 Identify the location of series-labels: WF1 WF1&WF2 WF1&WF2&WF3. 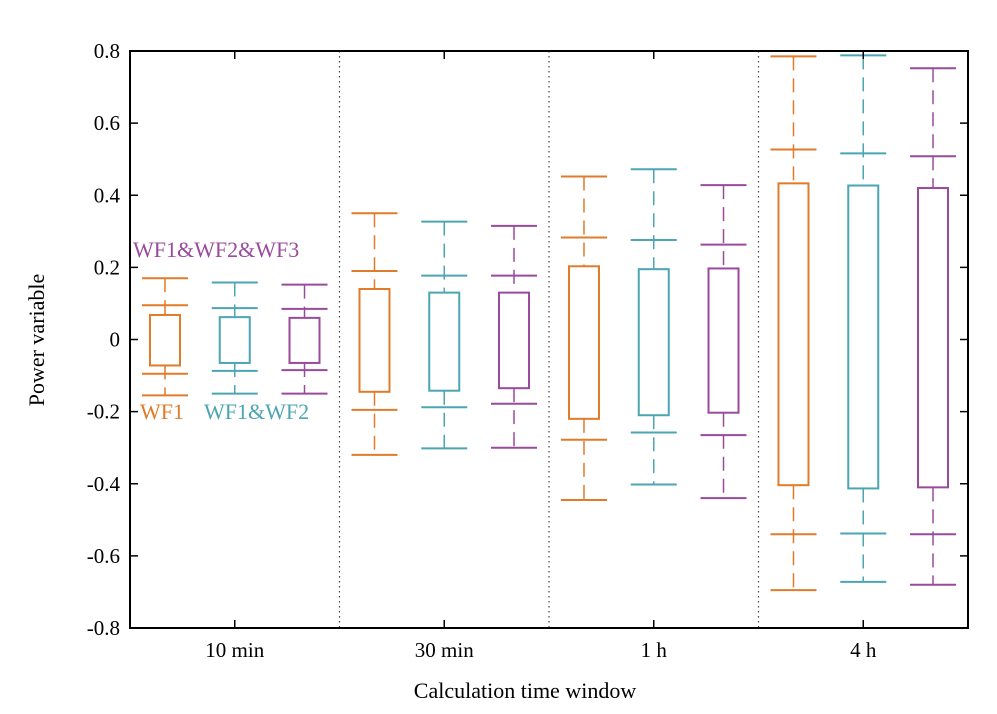
(221, 330).